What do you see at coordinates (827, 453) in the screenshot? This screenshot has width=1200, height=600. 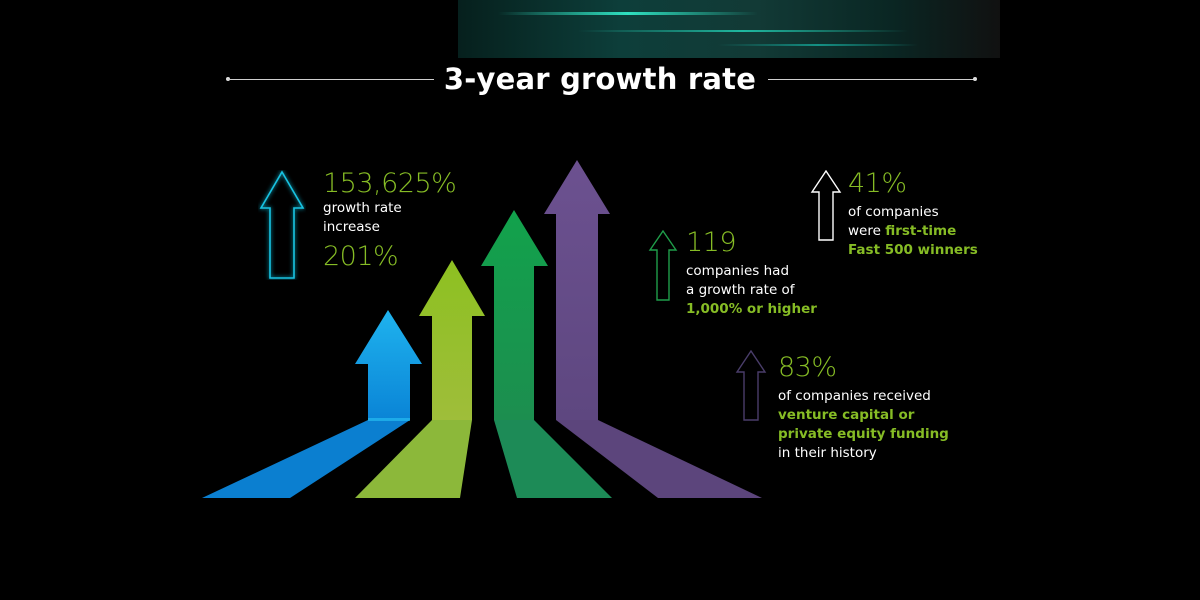 I see `stat-funding-line-end: in their history` at bounding box center [827, 453].